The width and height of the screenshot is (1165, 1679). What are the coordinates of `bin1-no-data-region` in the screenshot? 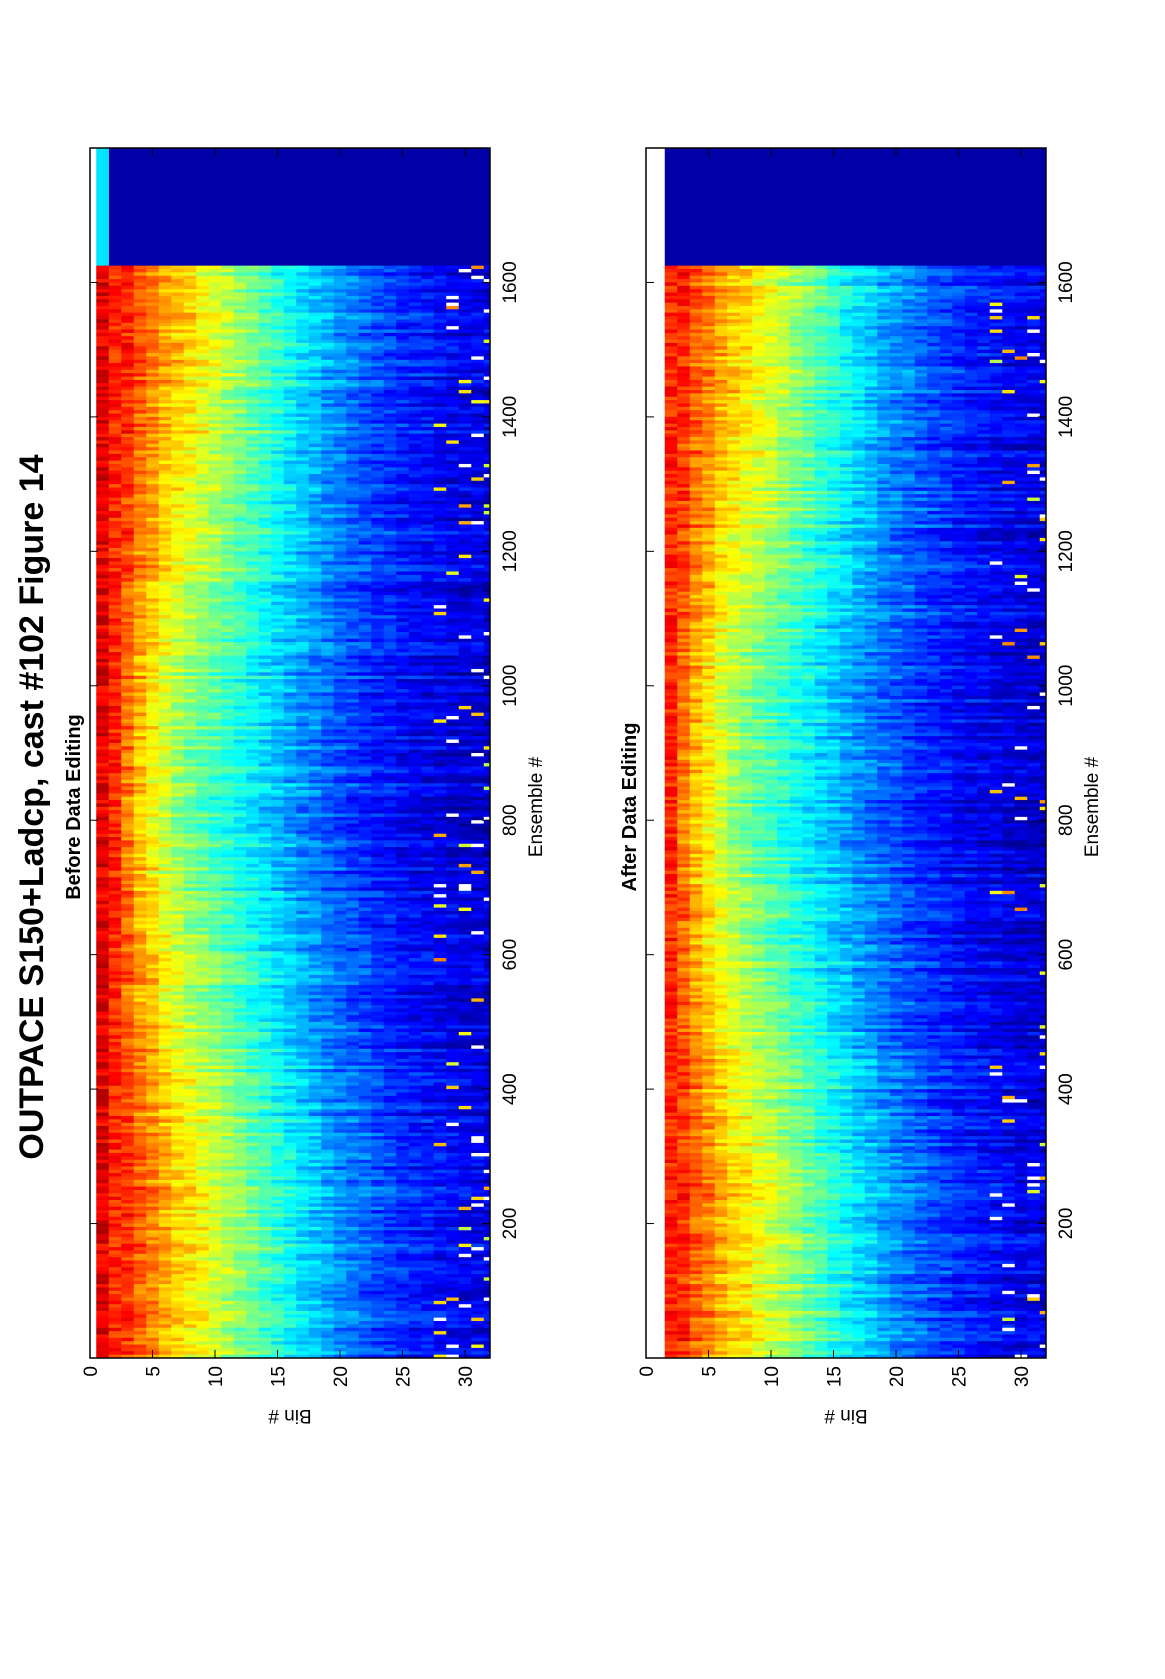 It's located at (102, 207).